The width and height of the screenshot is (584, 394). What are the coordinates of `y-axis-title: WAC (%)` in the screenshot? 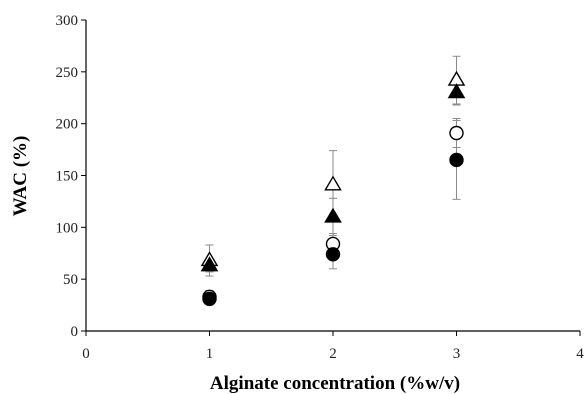 It's located at (20, 176).